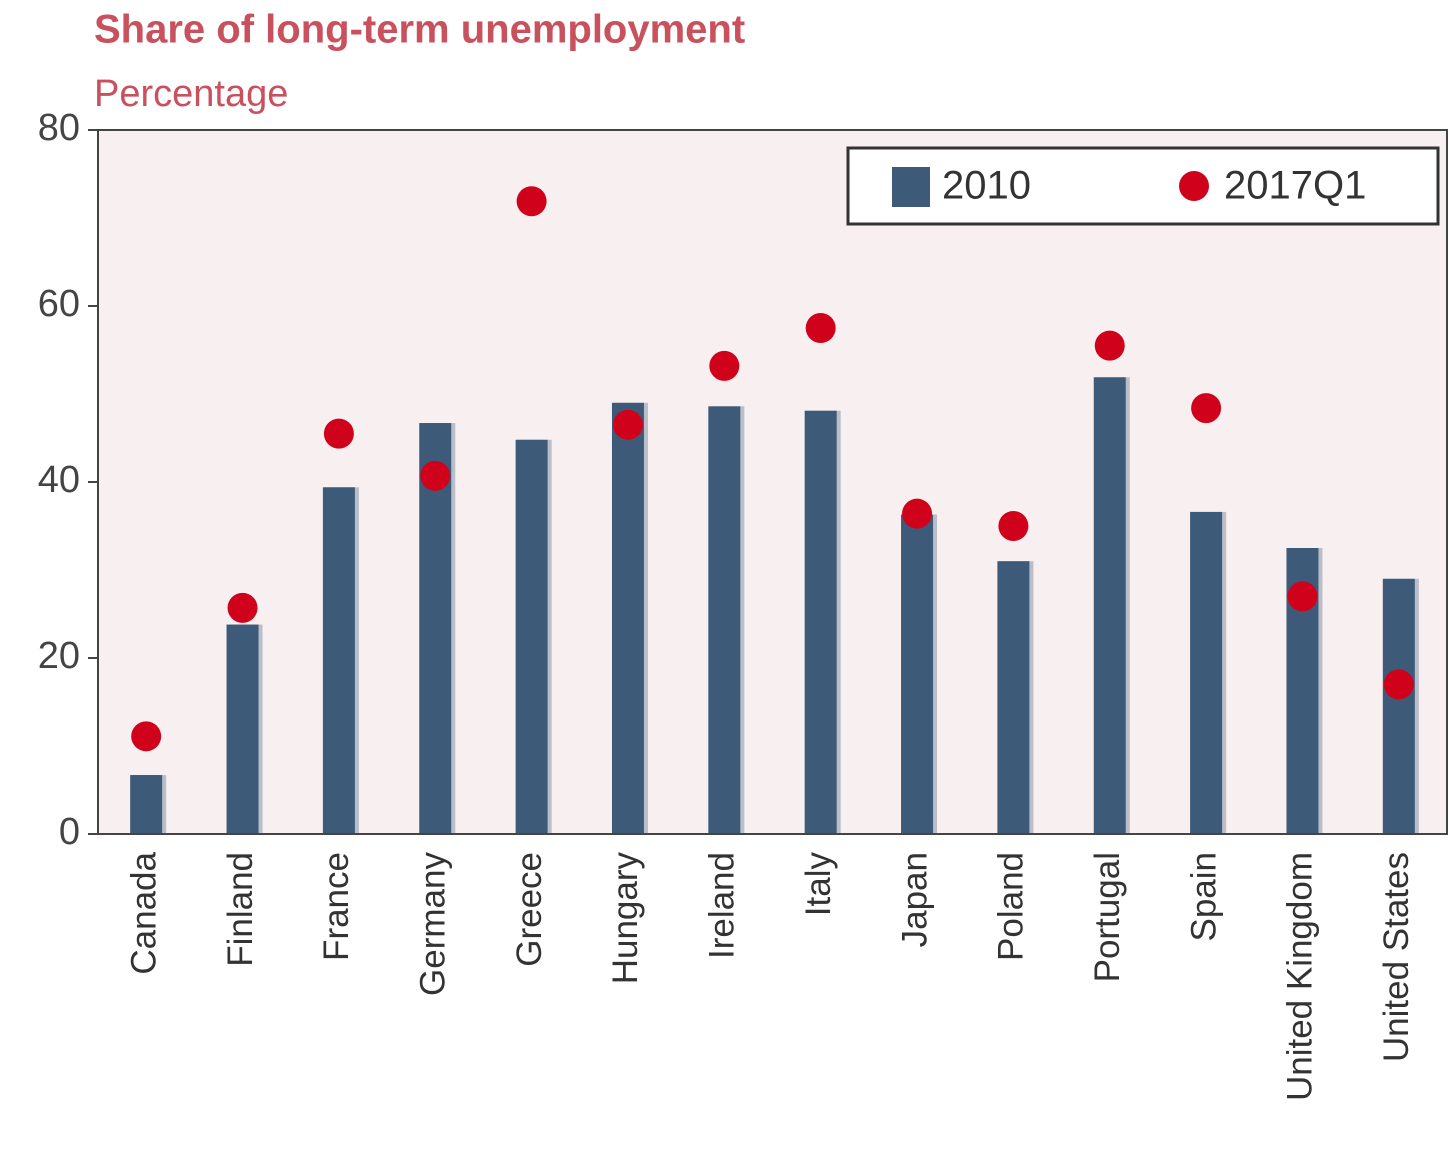 This screenshot has height=1166, width=1449. Describe the element at coordinates (59, 656) in the screenshot. I see `y-tick-label: 20` at that location.